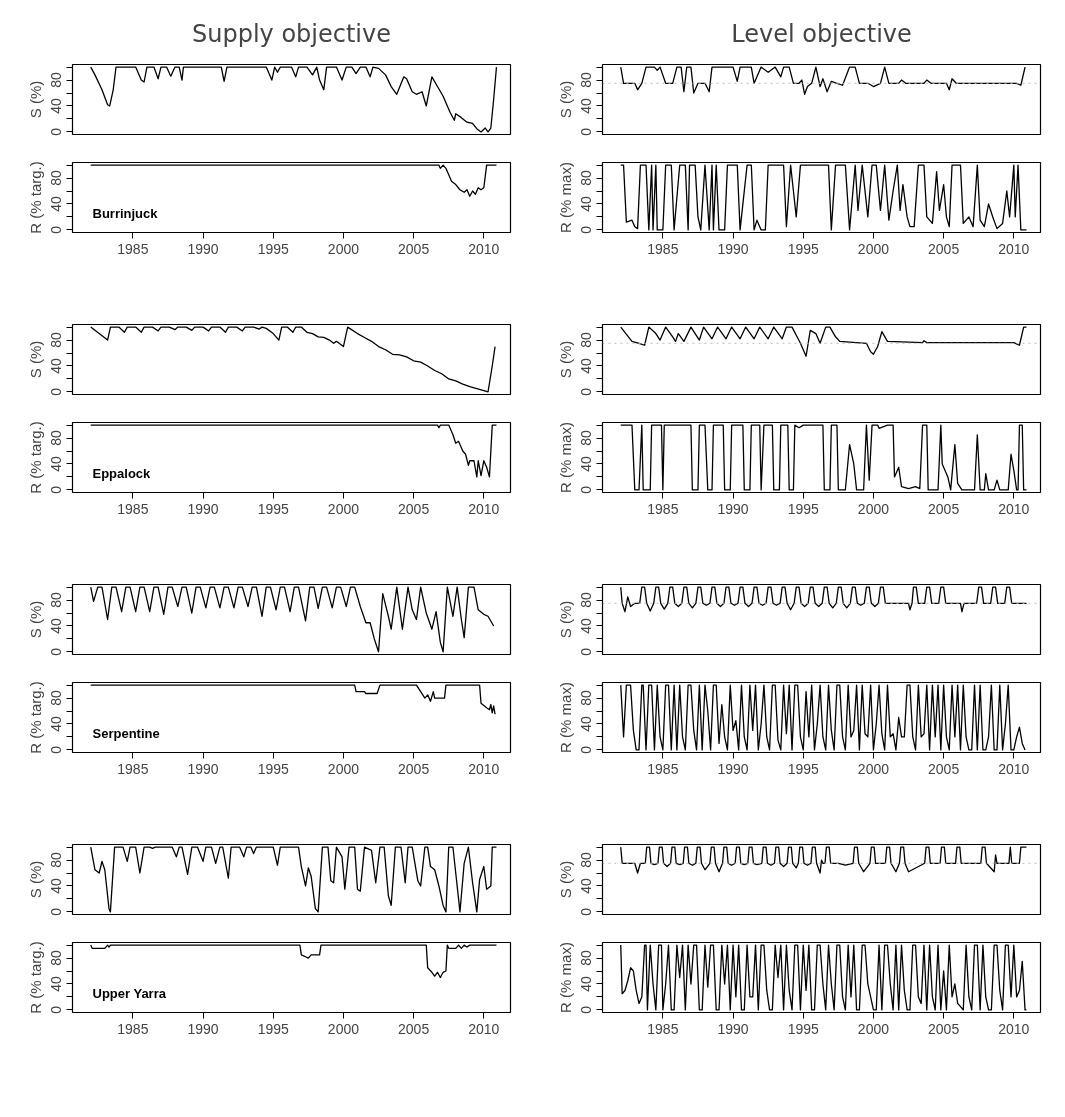  I want to click on annotation: Burrinjuck, so click(125, 213).